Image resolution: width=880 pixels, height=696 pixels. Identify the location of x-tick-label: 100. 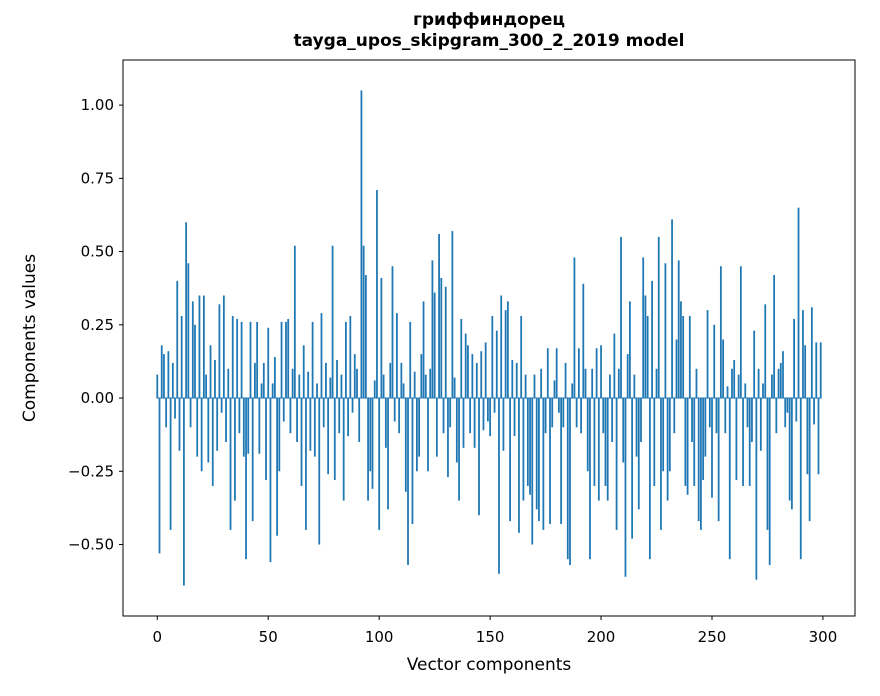
(379, 637).